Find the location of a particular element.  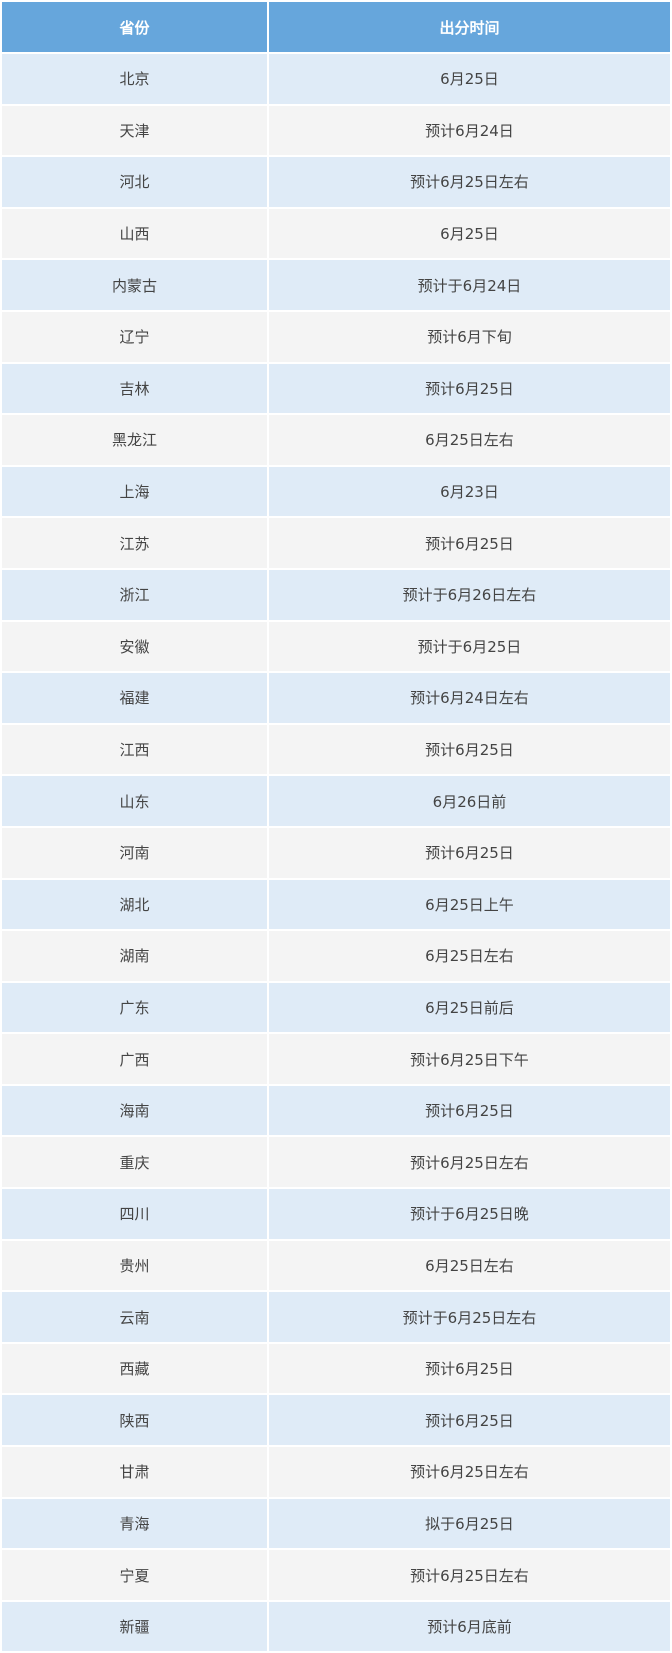

table-row: 河北 预计6月25日左右 is located at coordinates (336, 182).